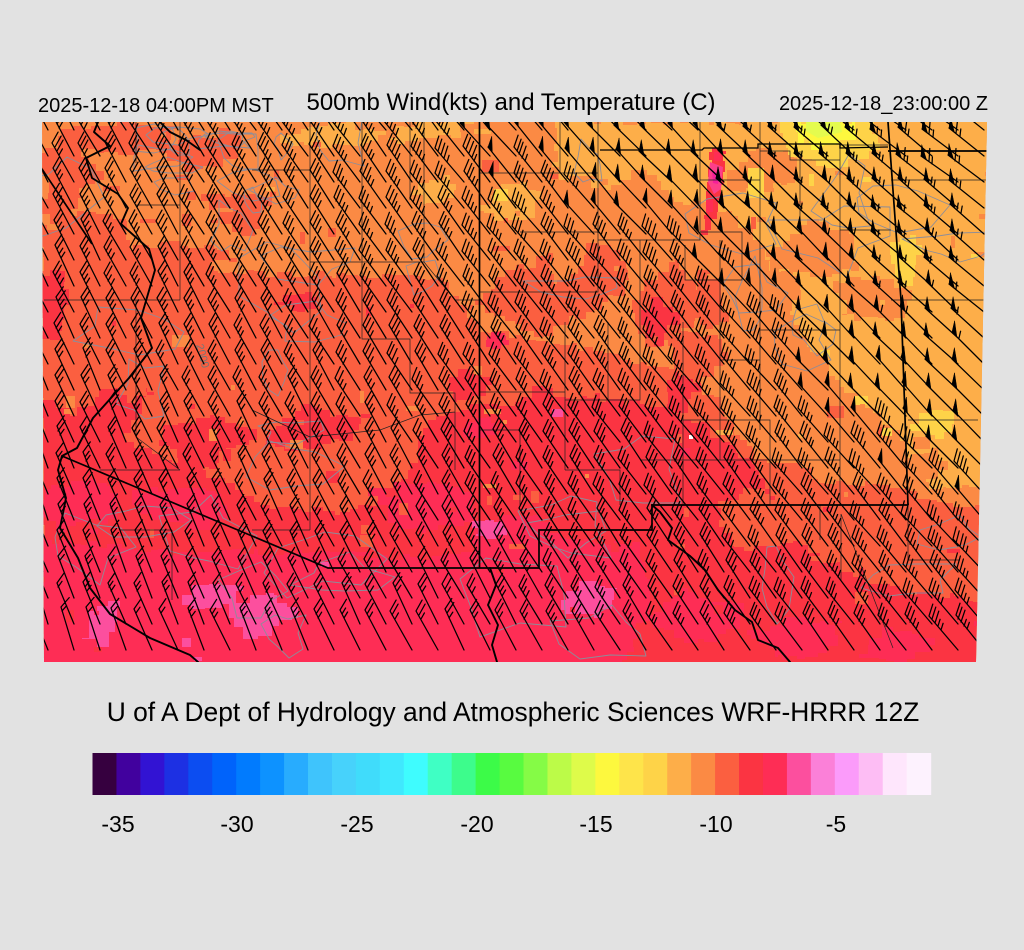 The height and width of the screenshot is (950, 1024). What do you see at coordinates (883, 104) in the screenshot?
I see `svg-text: 2025-12-18_23:00:00 Z` at bounding box center [883, 104].